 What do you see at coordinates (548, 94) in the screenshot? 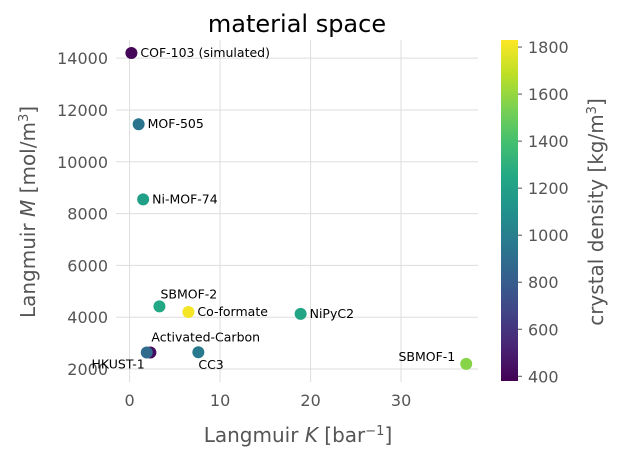
I see `colorbar-tick-label: 1600` at bounding box center [548, 94].